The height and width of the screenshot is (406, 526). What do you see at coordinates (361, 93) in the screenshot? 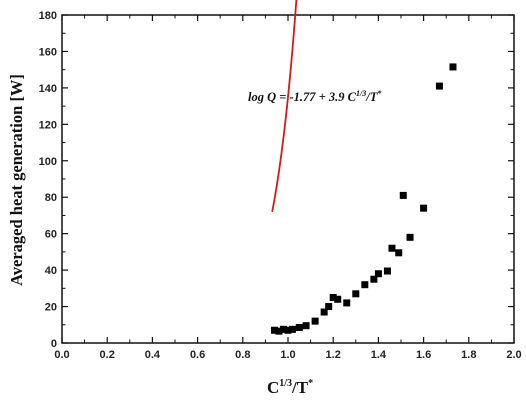
I see `fit-equation-sup1: 1/3` at bounding box center [361, 93].